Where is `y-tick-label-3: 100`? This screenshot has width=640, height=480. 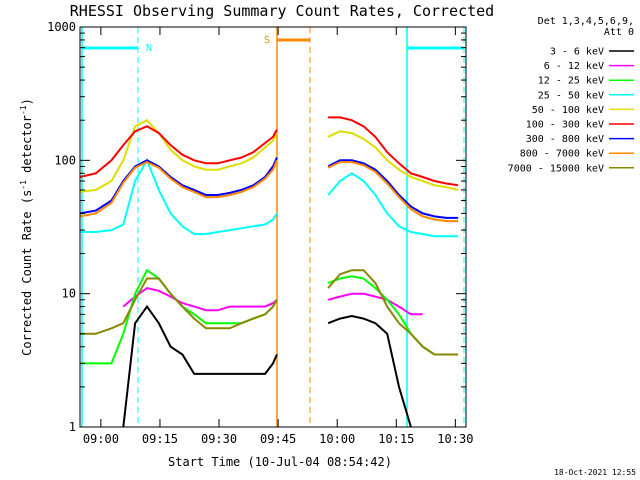
y-tick-label-3: 100 is located at coordinates (65, 160).